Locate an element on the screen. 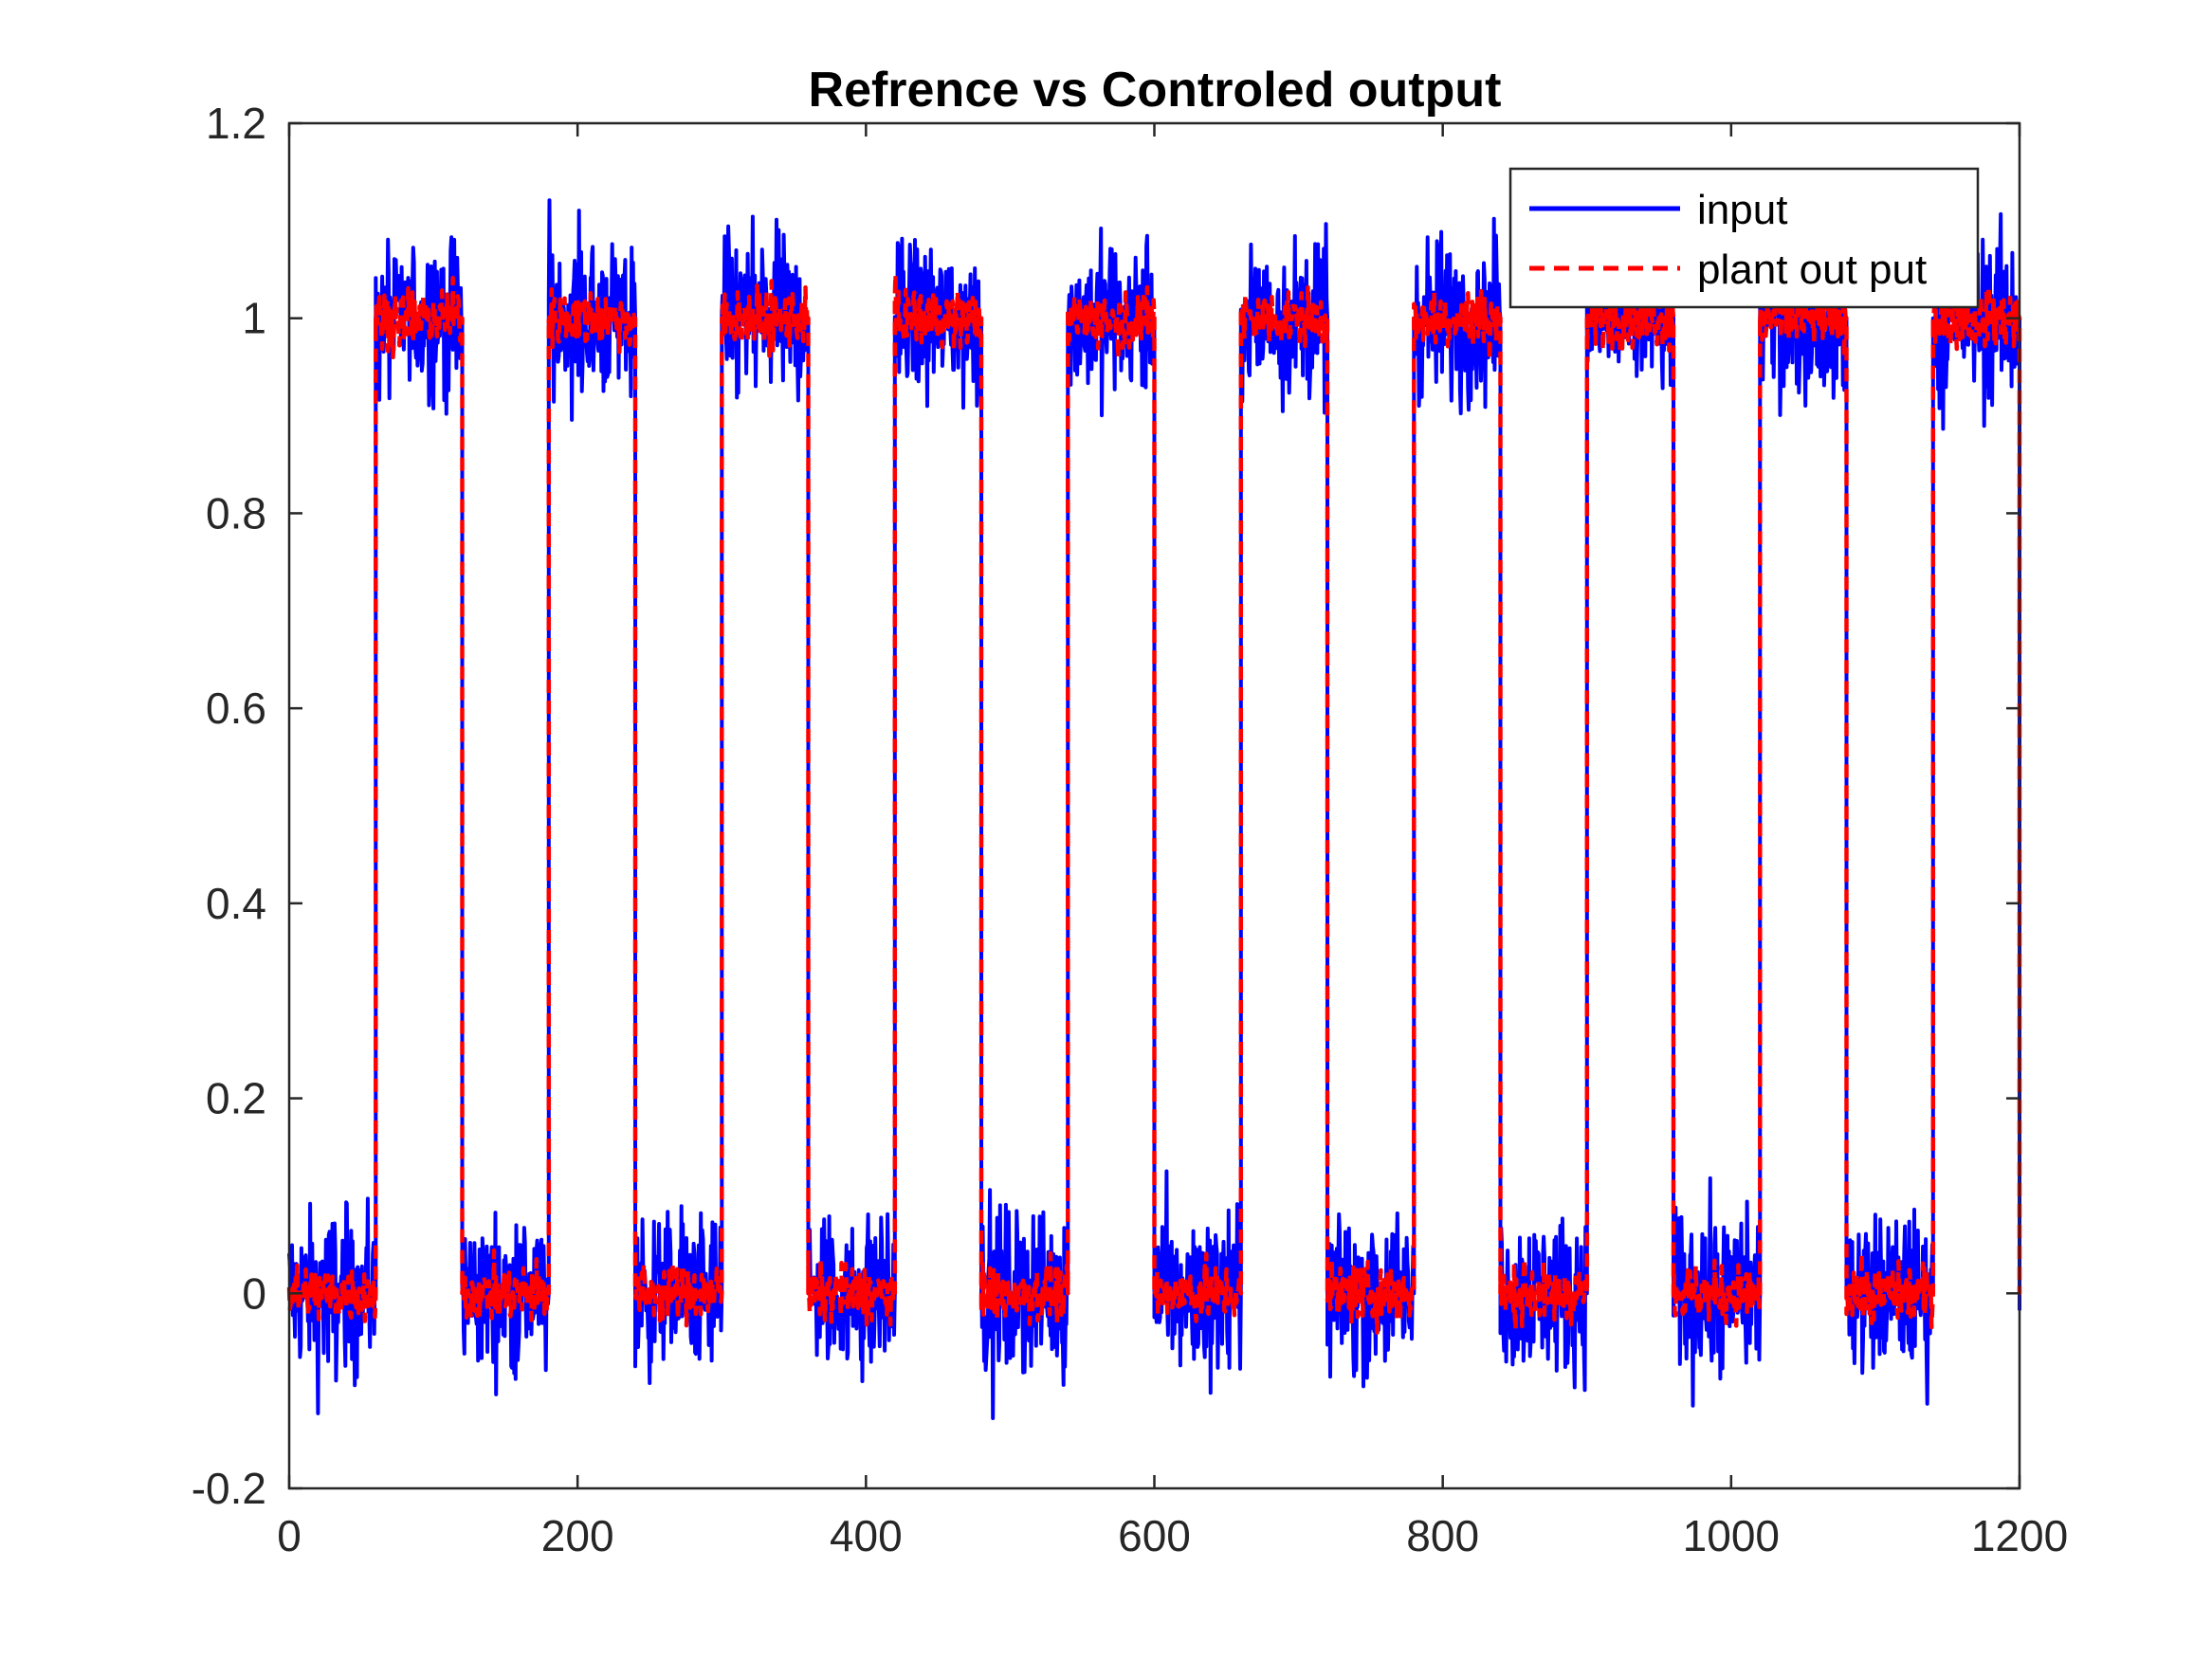 The height and width of the screenshot is (1659, 2212). x-tick-label: 600 is located at coordinates (1154, 1535).